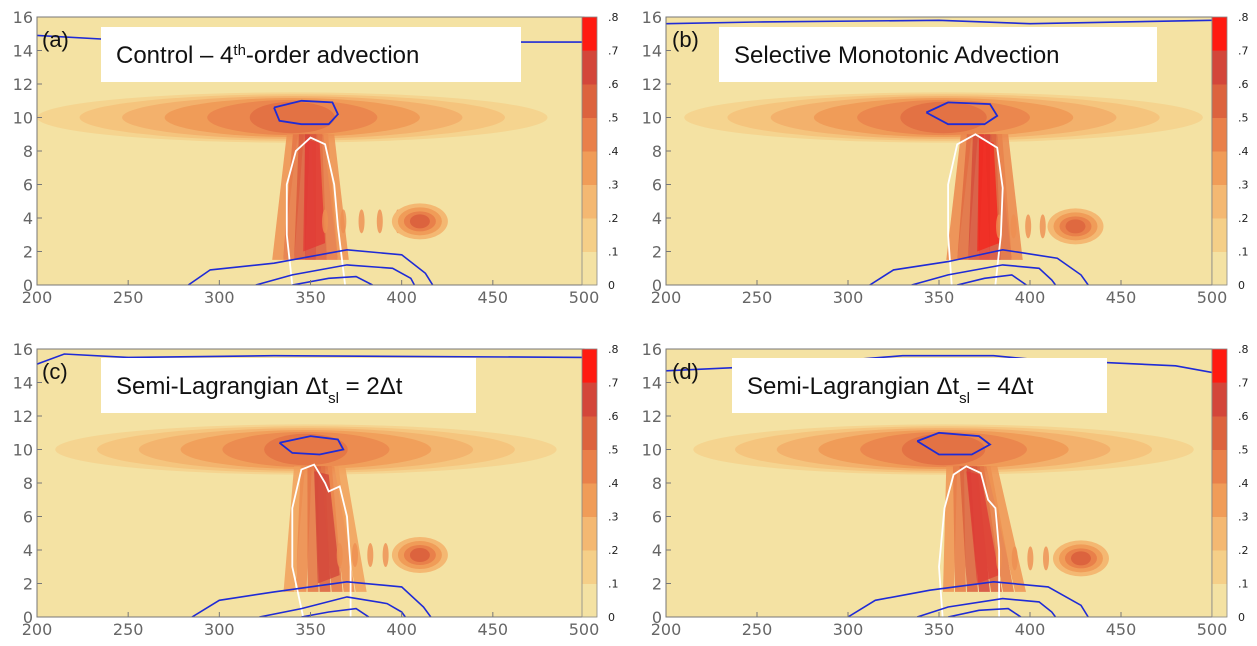  Describe the element at coordinates (897, 55) in the screenshot. I see `panel-title: Selective Monotonic Advection` at that location.